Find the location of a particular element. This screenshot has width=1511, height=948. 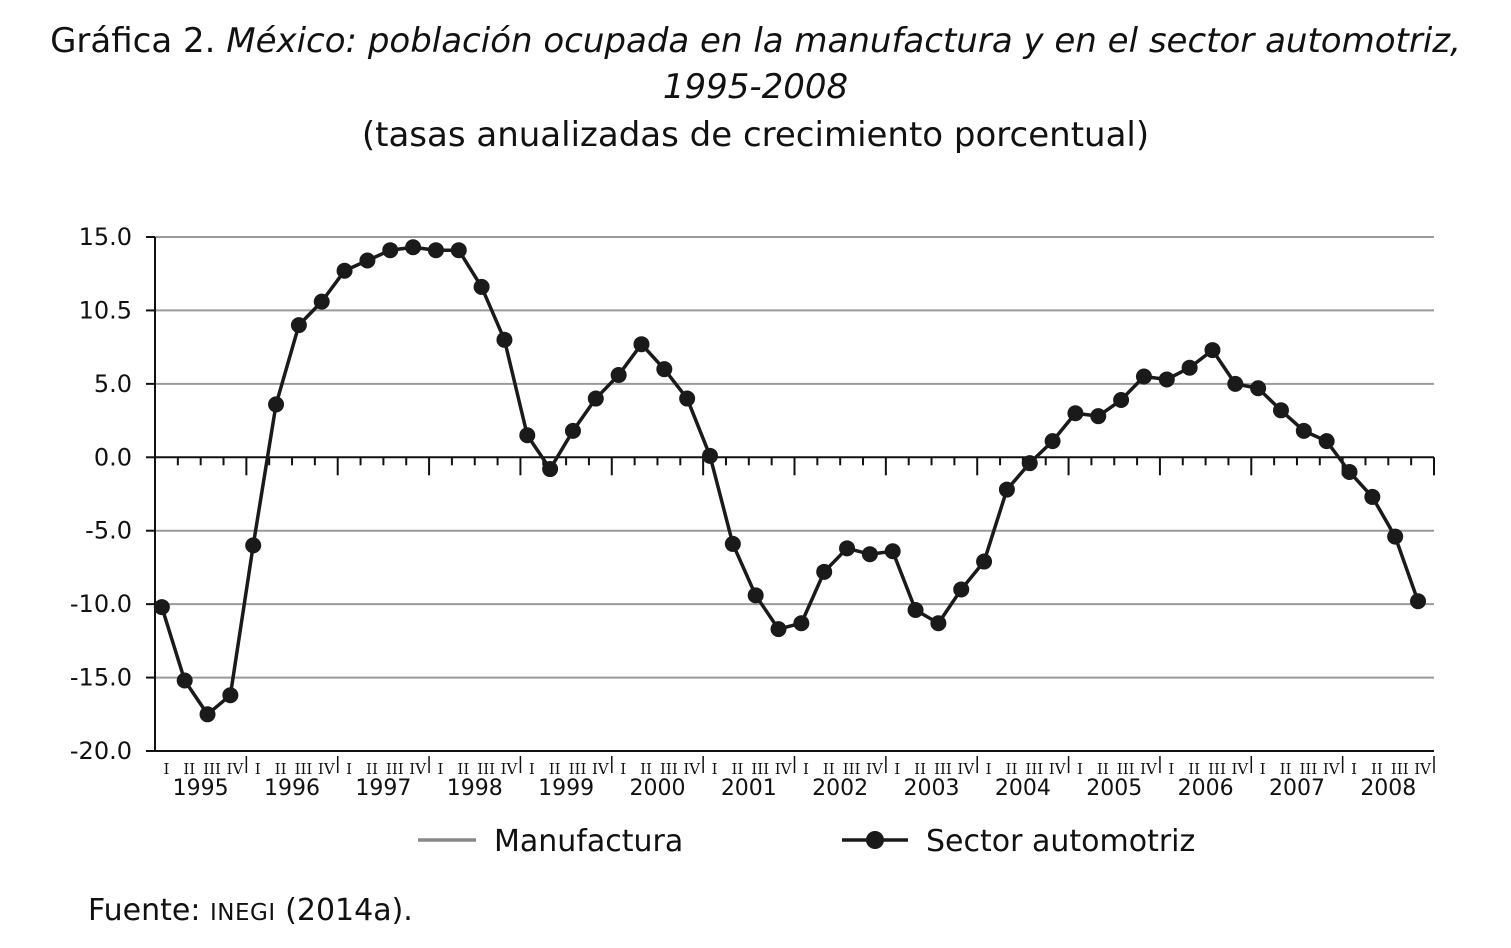

year-label: 2005 is located at coordinates (1114, 788).